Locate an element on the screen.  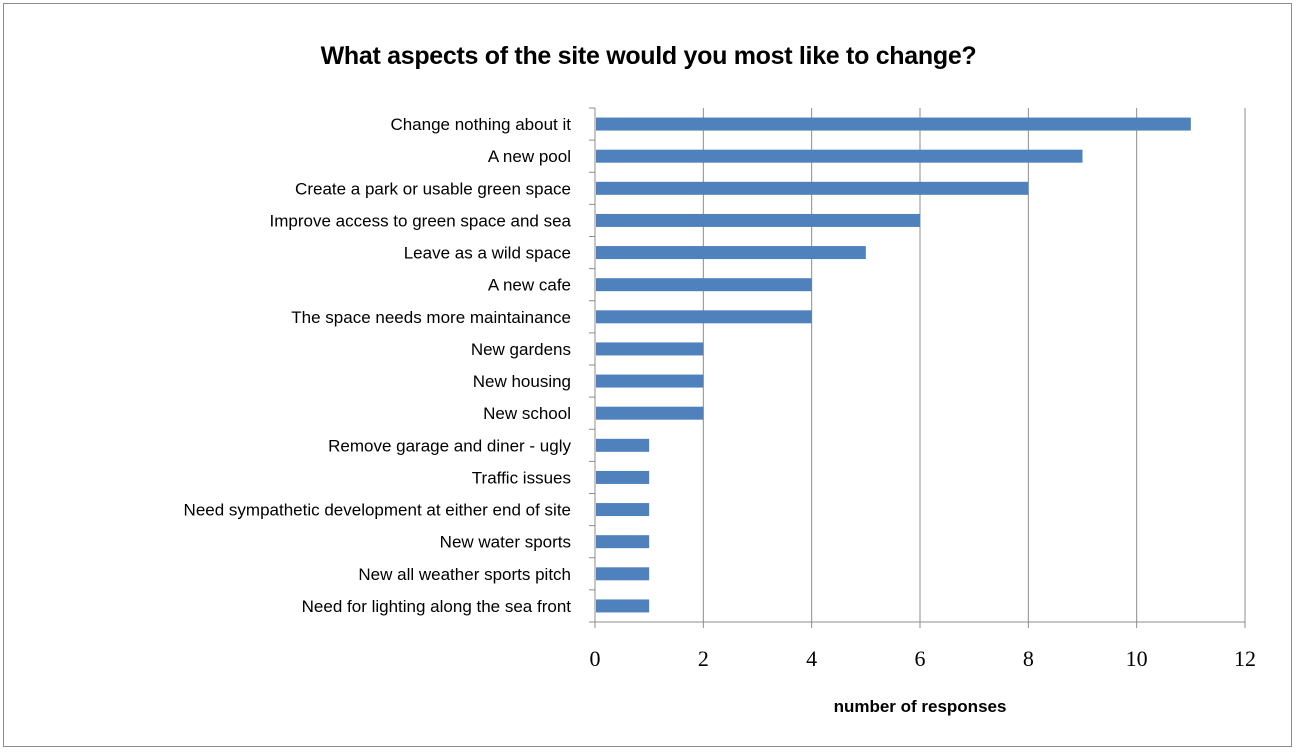
category-label: A new pool is located at coordinates (529, 156).